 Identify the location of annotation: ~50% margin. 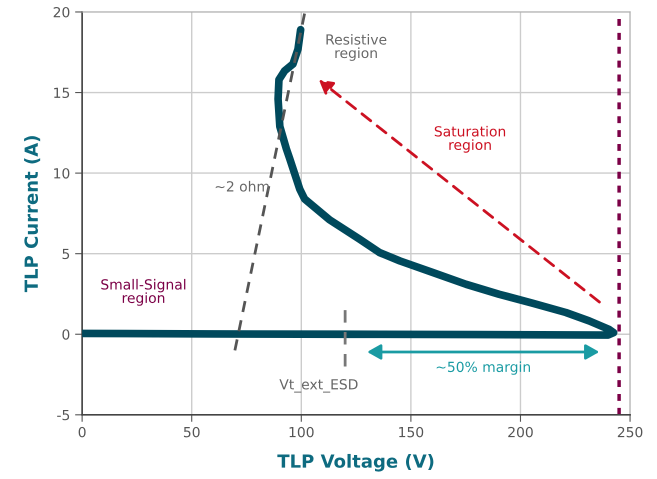
(483, 368).